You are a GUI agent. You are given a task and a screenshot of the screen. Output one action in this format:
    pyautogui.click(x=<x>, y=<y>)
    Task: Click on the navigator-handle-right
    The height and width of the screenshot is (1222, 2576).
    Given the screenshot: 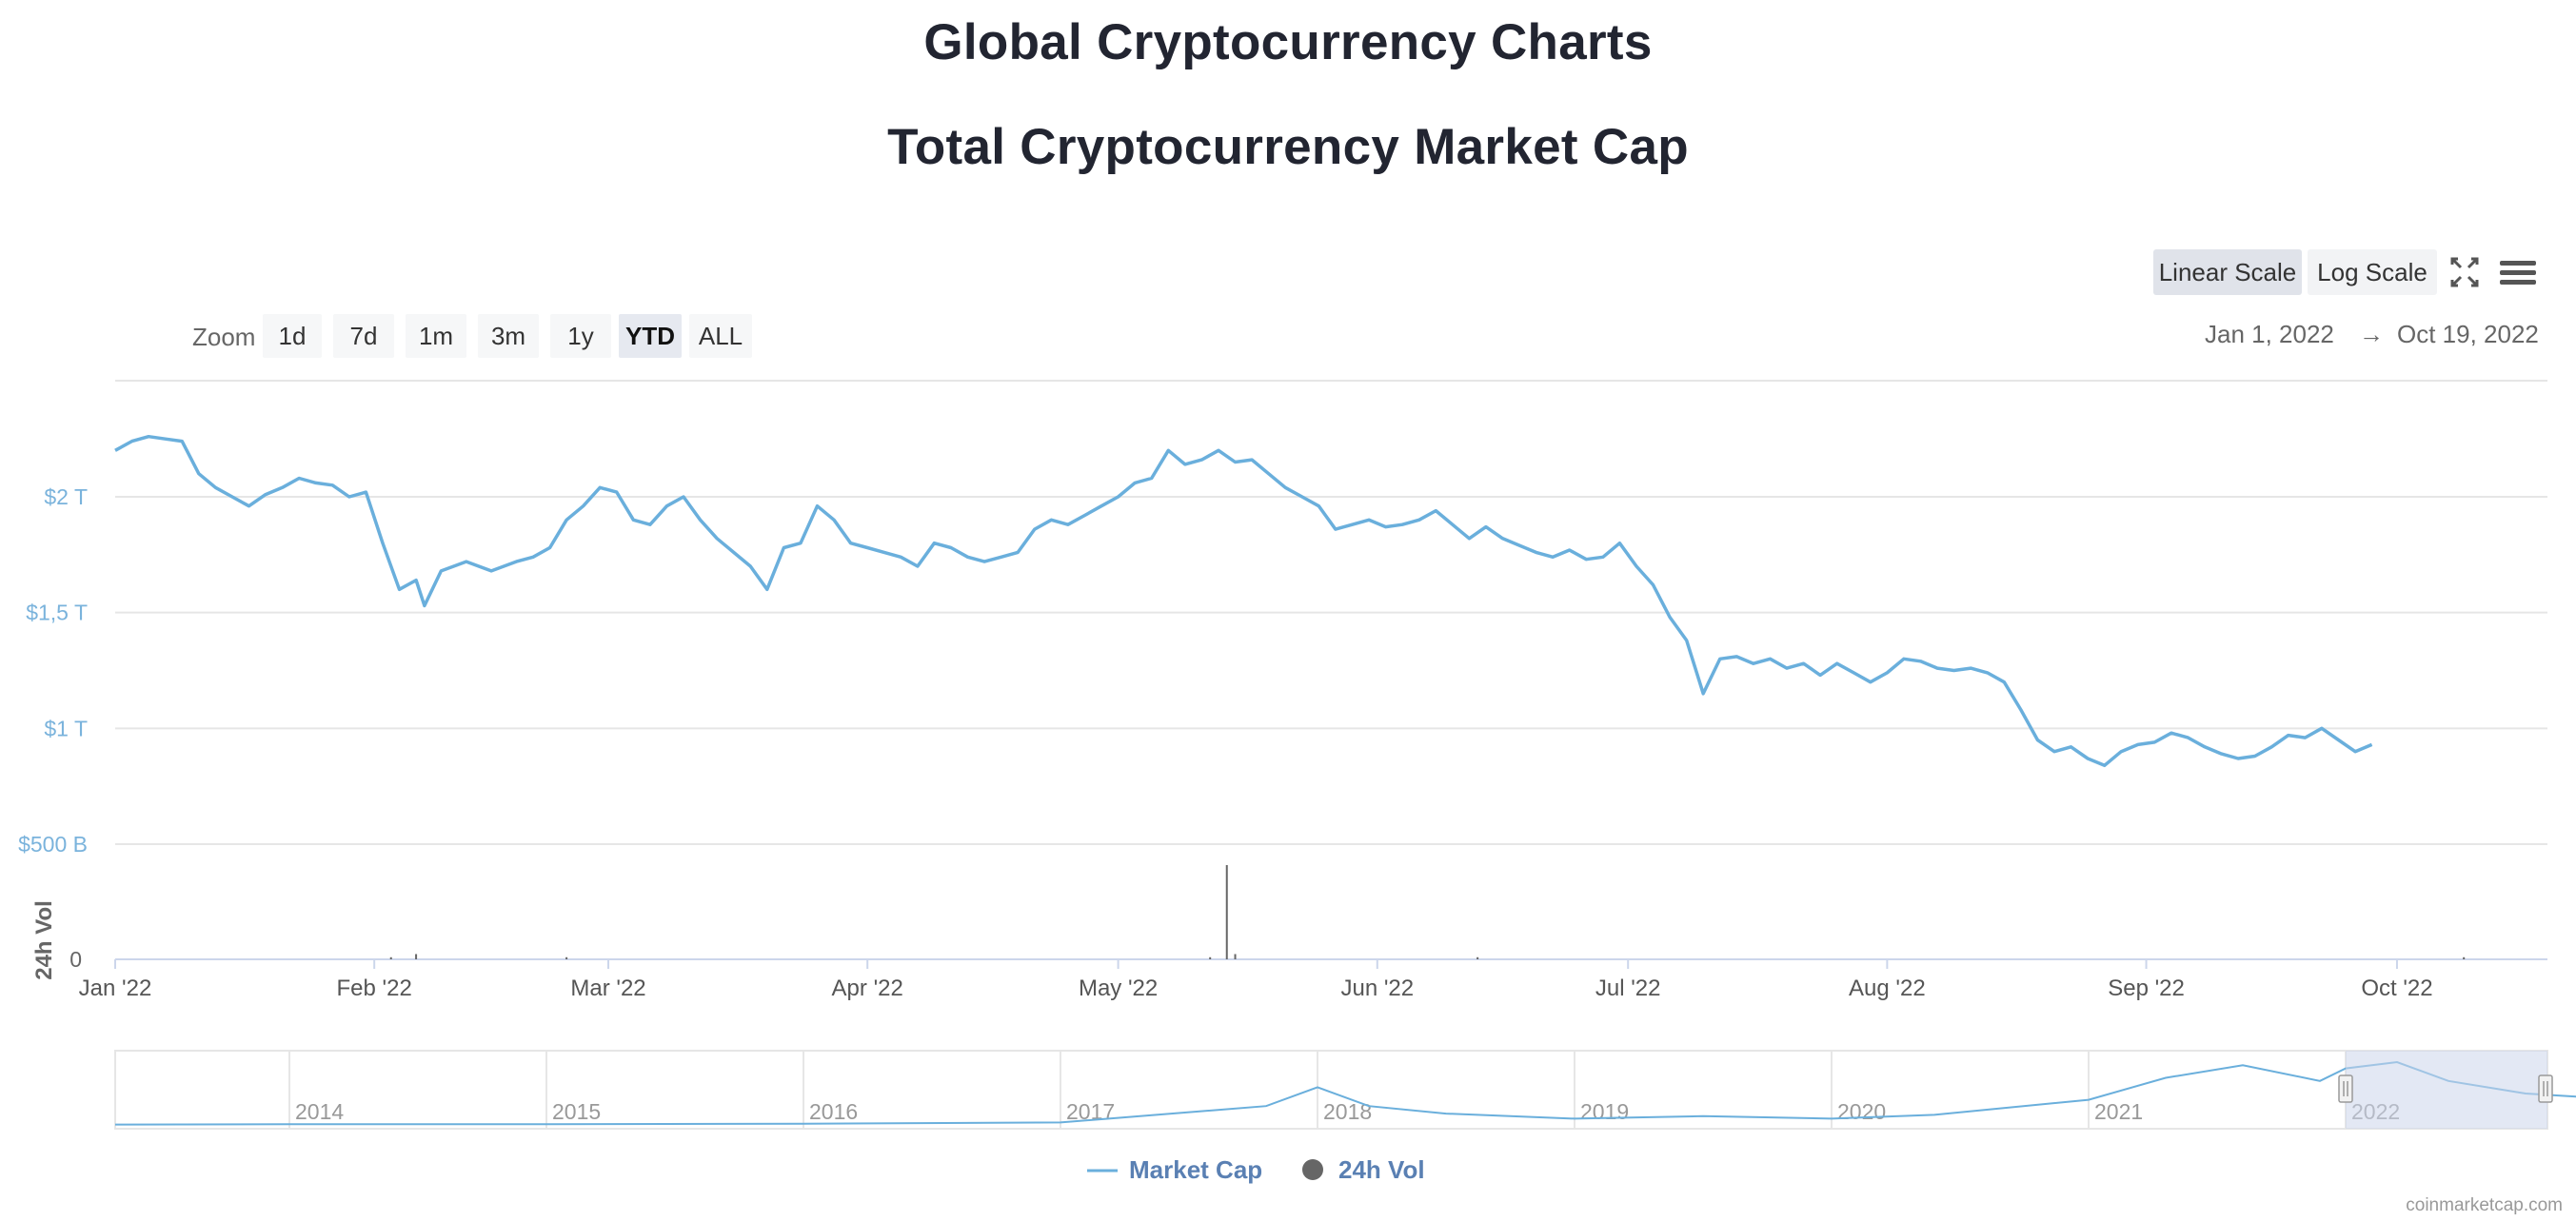 What is the action you would take?
    pyautogui.click(x=2545, y=1088)
    